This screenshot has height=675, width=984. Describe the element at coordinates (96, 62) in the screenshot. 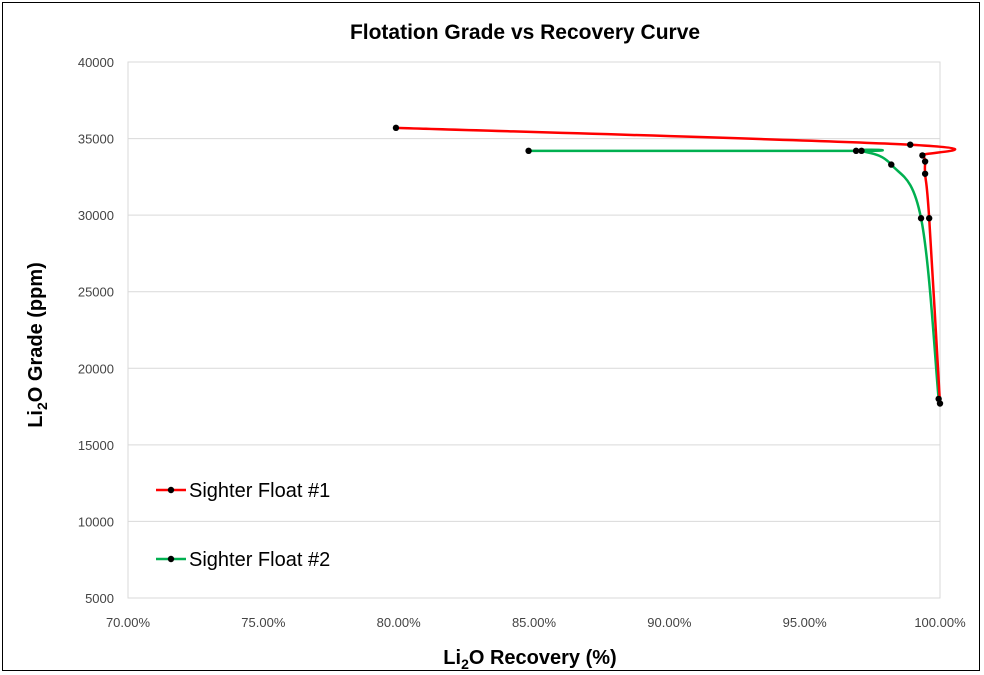

I see `y-tick-label: 40000` at that location.